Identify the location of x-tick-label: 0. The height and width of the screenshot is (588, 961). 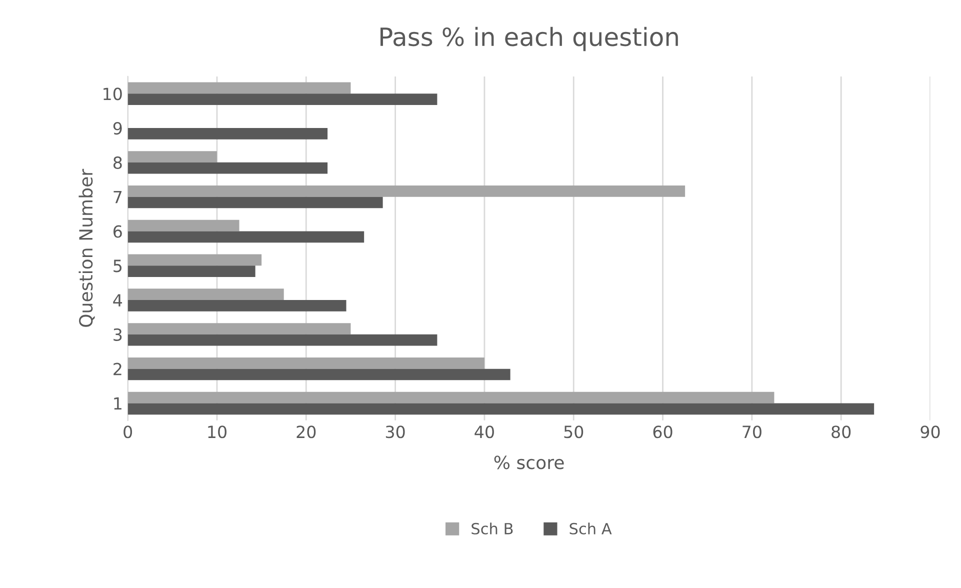
(128, 432).